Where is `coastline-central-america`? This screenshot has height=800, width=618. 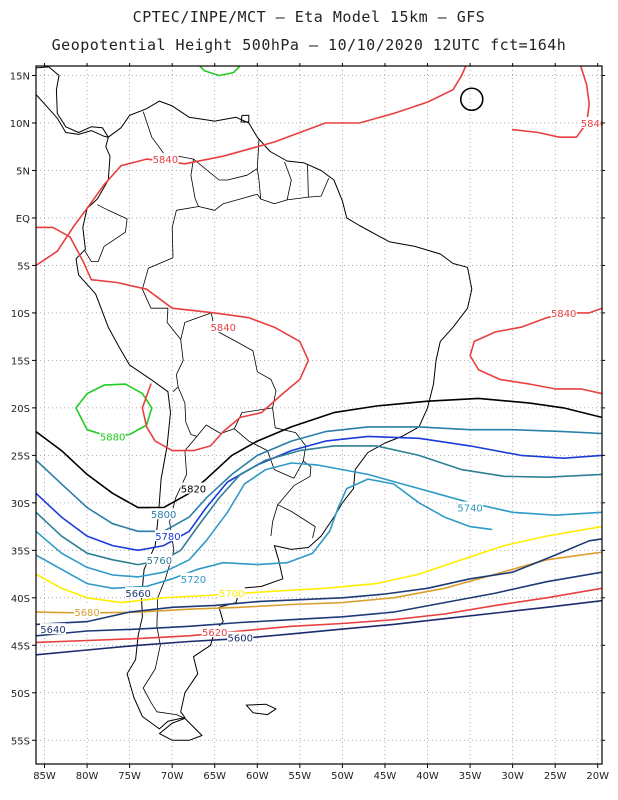 coastline-central-america is located at coordinates (72, 102).